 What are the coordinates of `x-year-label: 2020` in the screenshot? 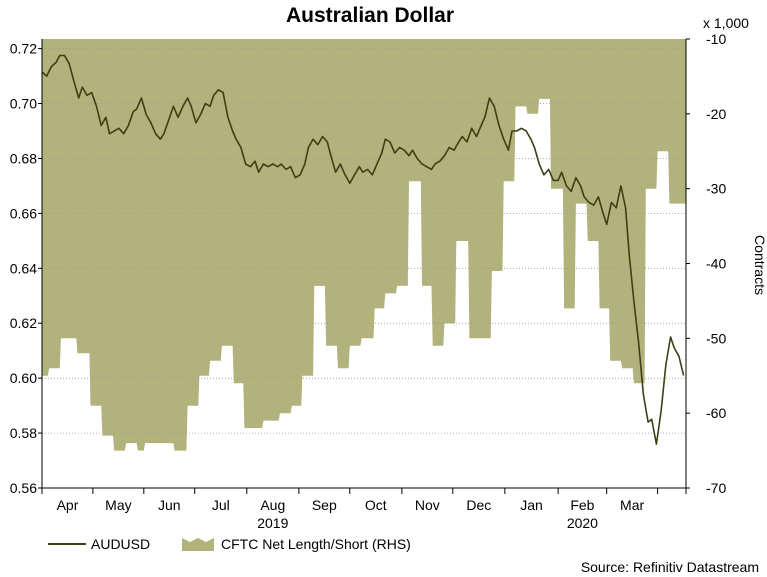 It's located at (582, 523).